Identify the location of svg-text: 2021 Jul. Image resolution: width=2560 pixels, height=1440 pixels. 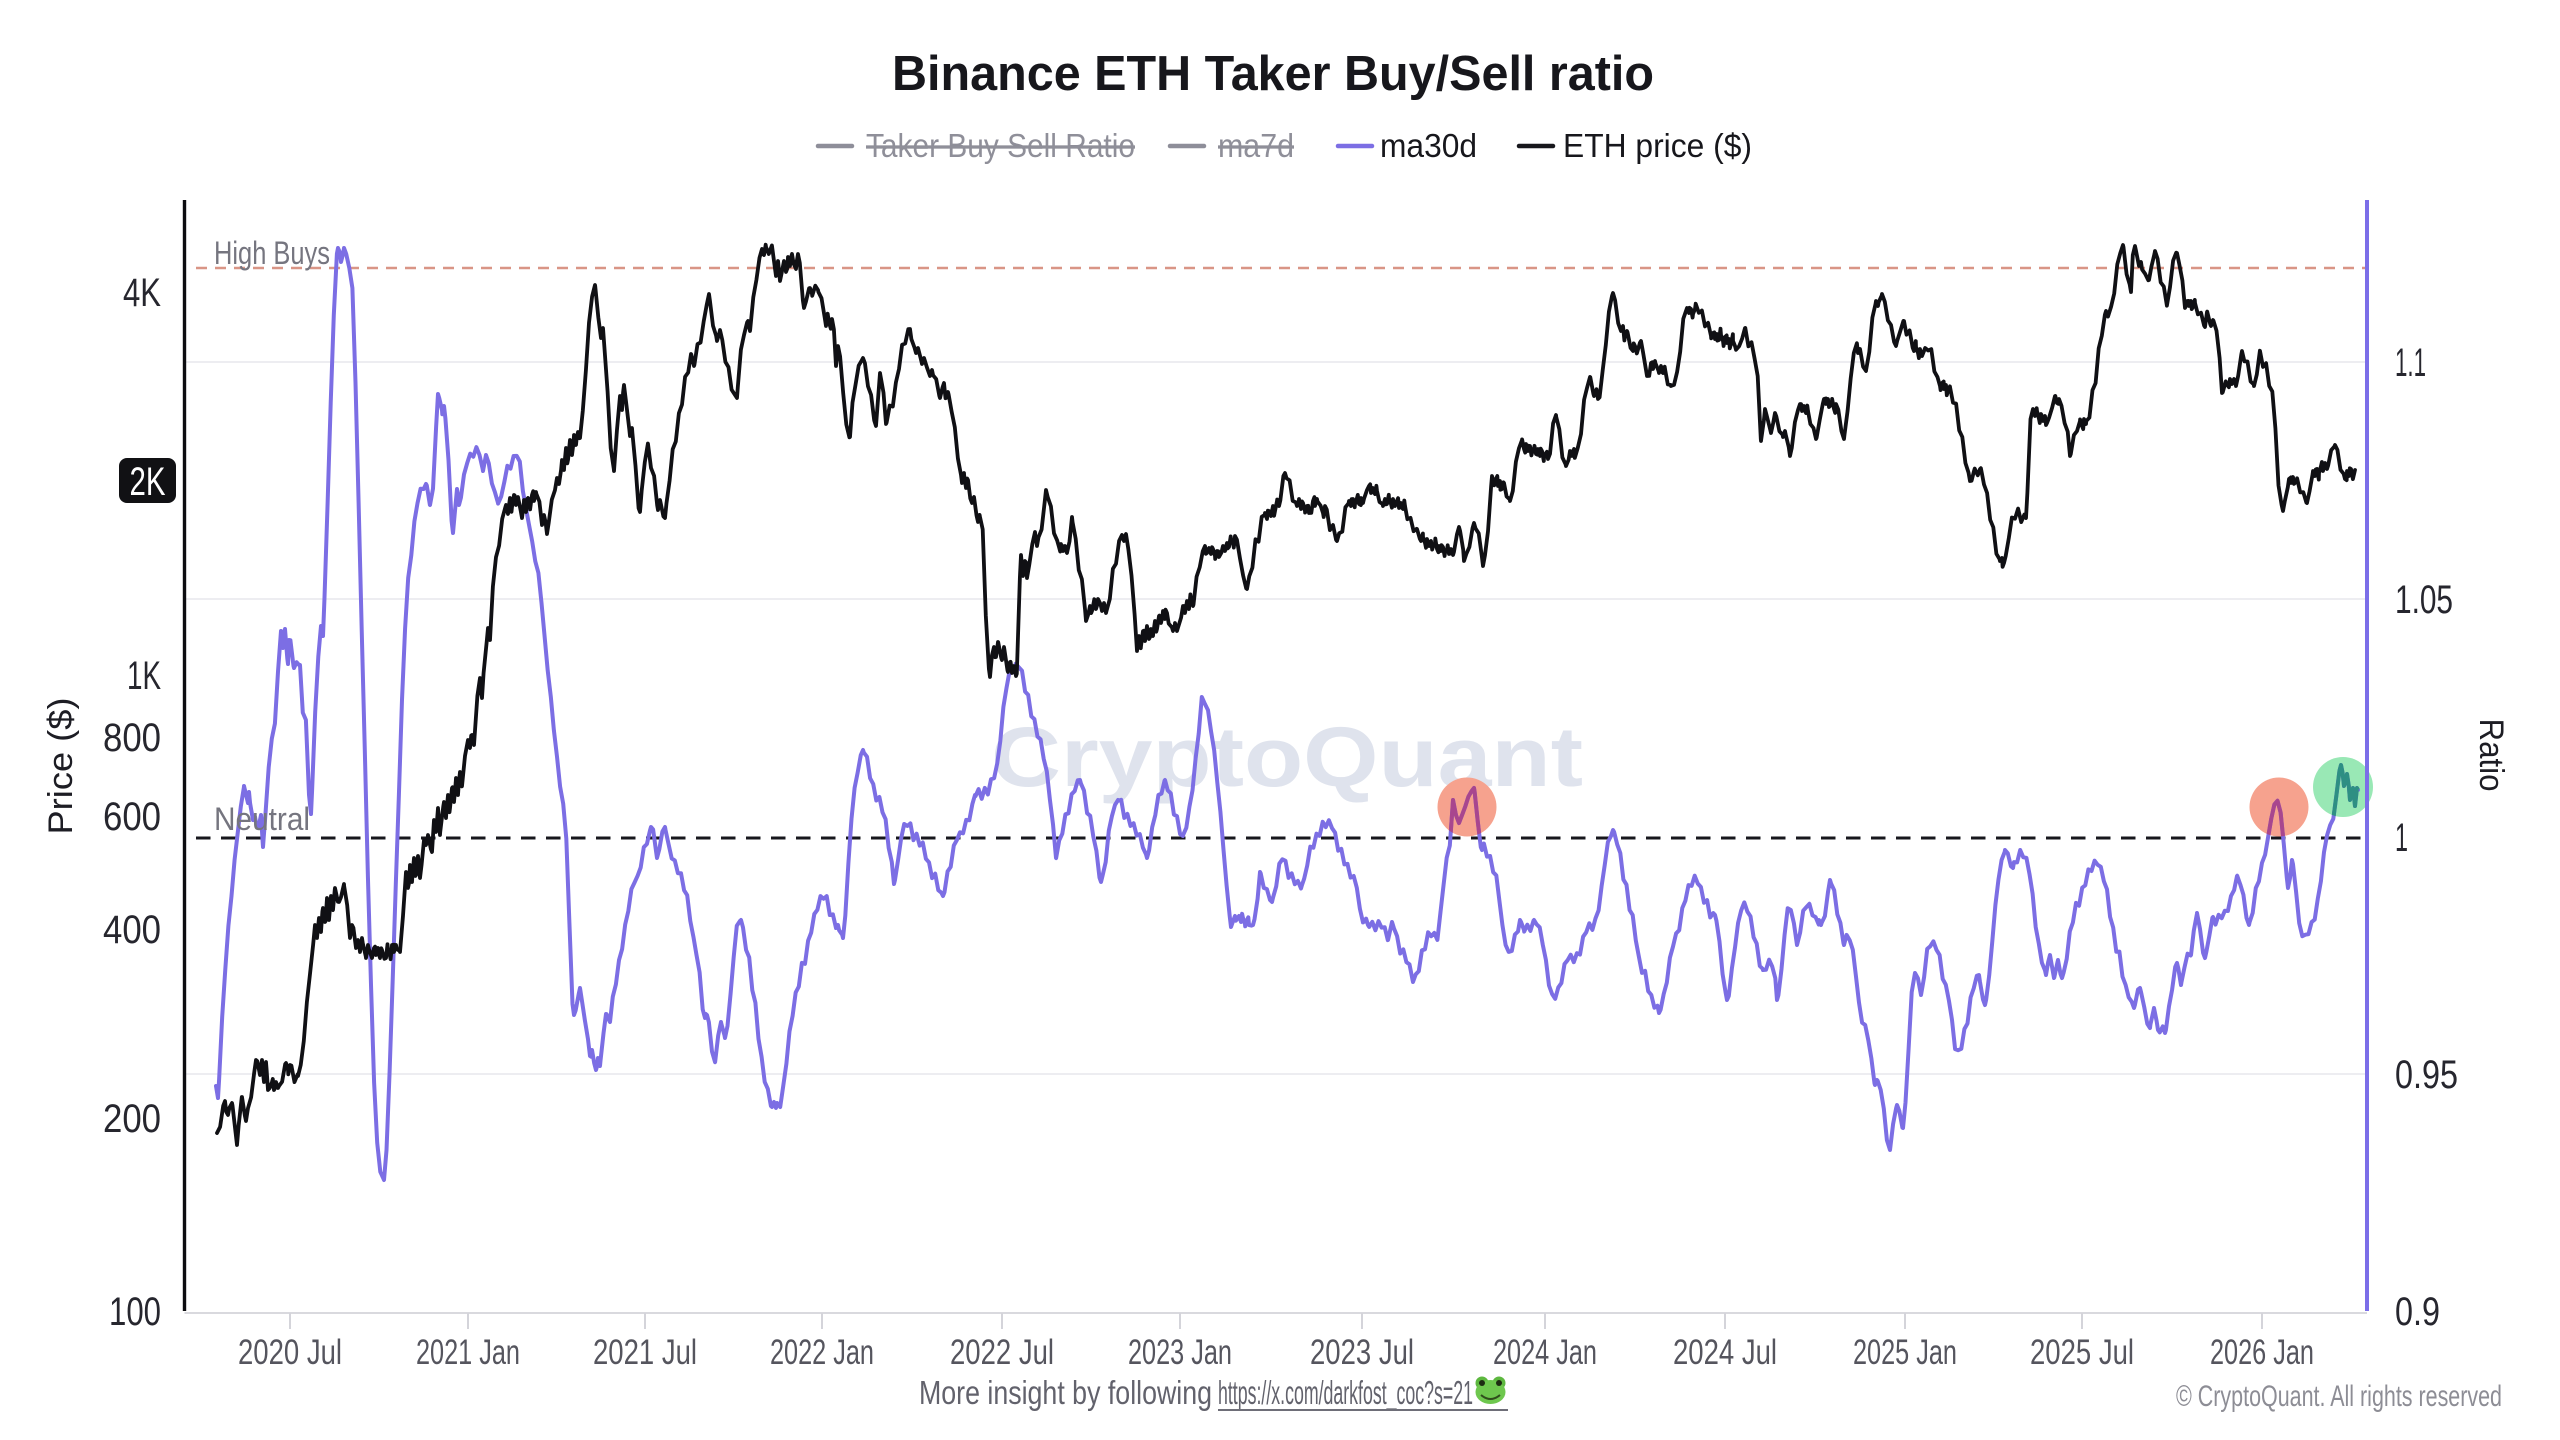
(645, 1352).